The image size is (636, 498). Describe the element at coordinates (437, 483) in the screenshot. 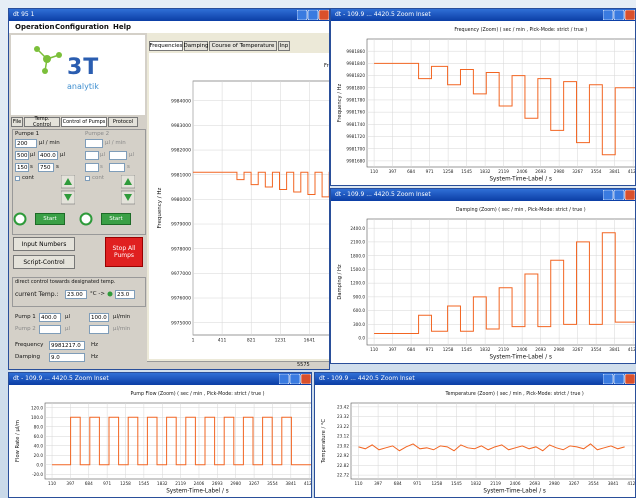

I see `x-tick-label: 1258` at that location.